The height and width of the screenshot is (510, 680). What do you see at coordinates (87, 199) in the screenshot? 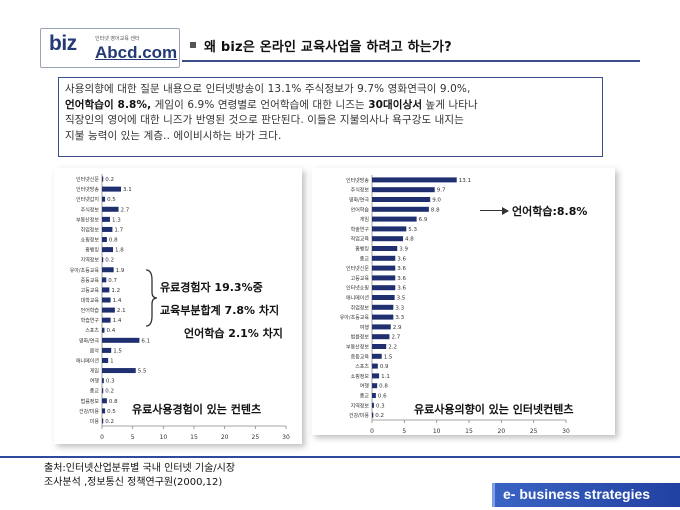
I see `category-label: 인터넷갑지` at bounding box center [87, 199].